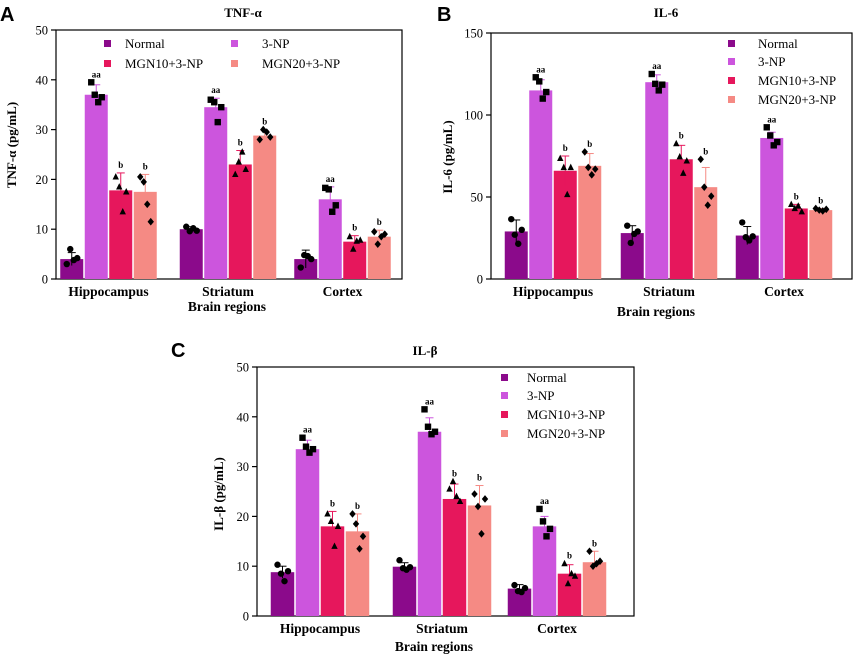  What do you see at coordinates (477, 198) in the screenshot?
I see `y-tick-label: 50` at bounding box center [477, 198].